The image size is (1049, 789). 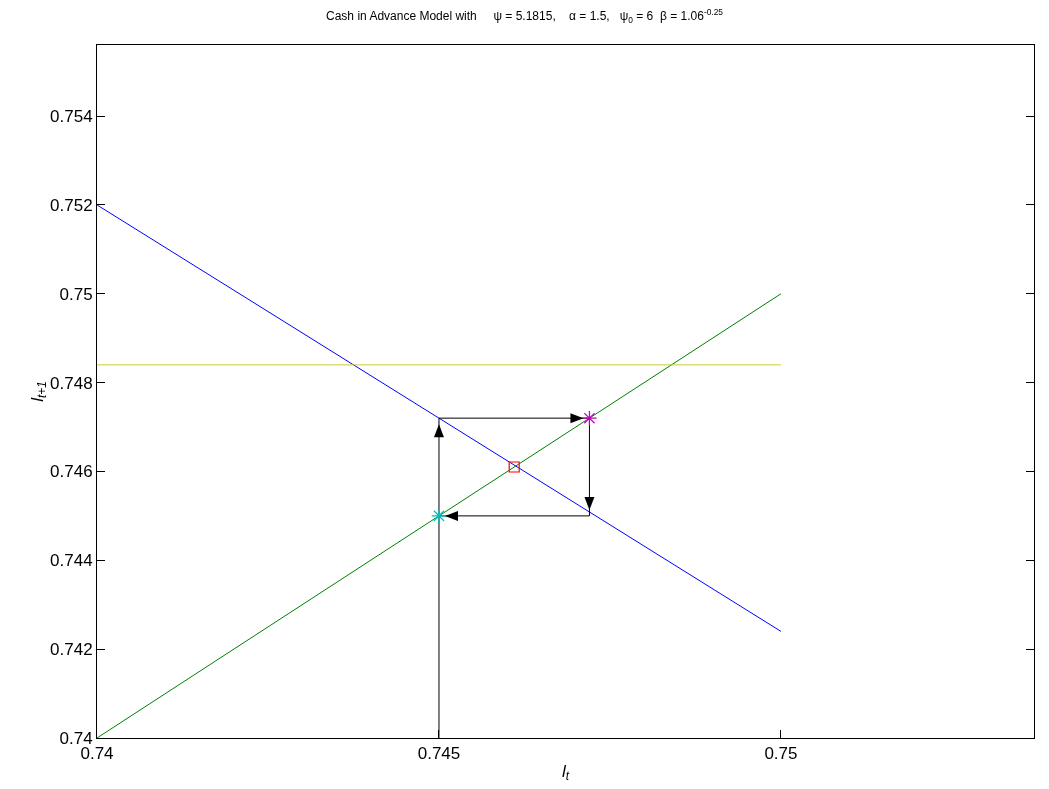 I want to click on y-tick-label: 0.746, so click(x=71, y=472).